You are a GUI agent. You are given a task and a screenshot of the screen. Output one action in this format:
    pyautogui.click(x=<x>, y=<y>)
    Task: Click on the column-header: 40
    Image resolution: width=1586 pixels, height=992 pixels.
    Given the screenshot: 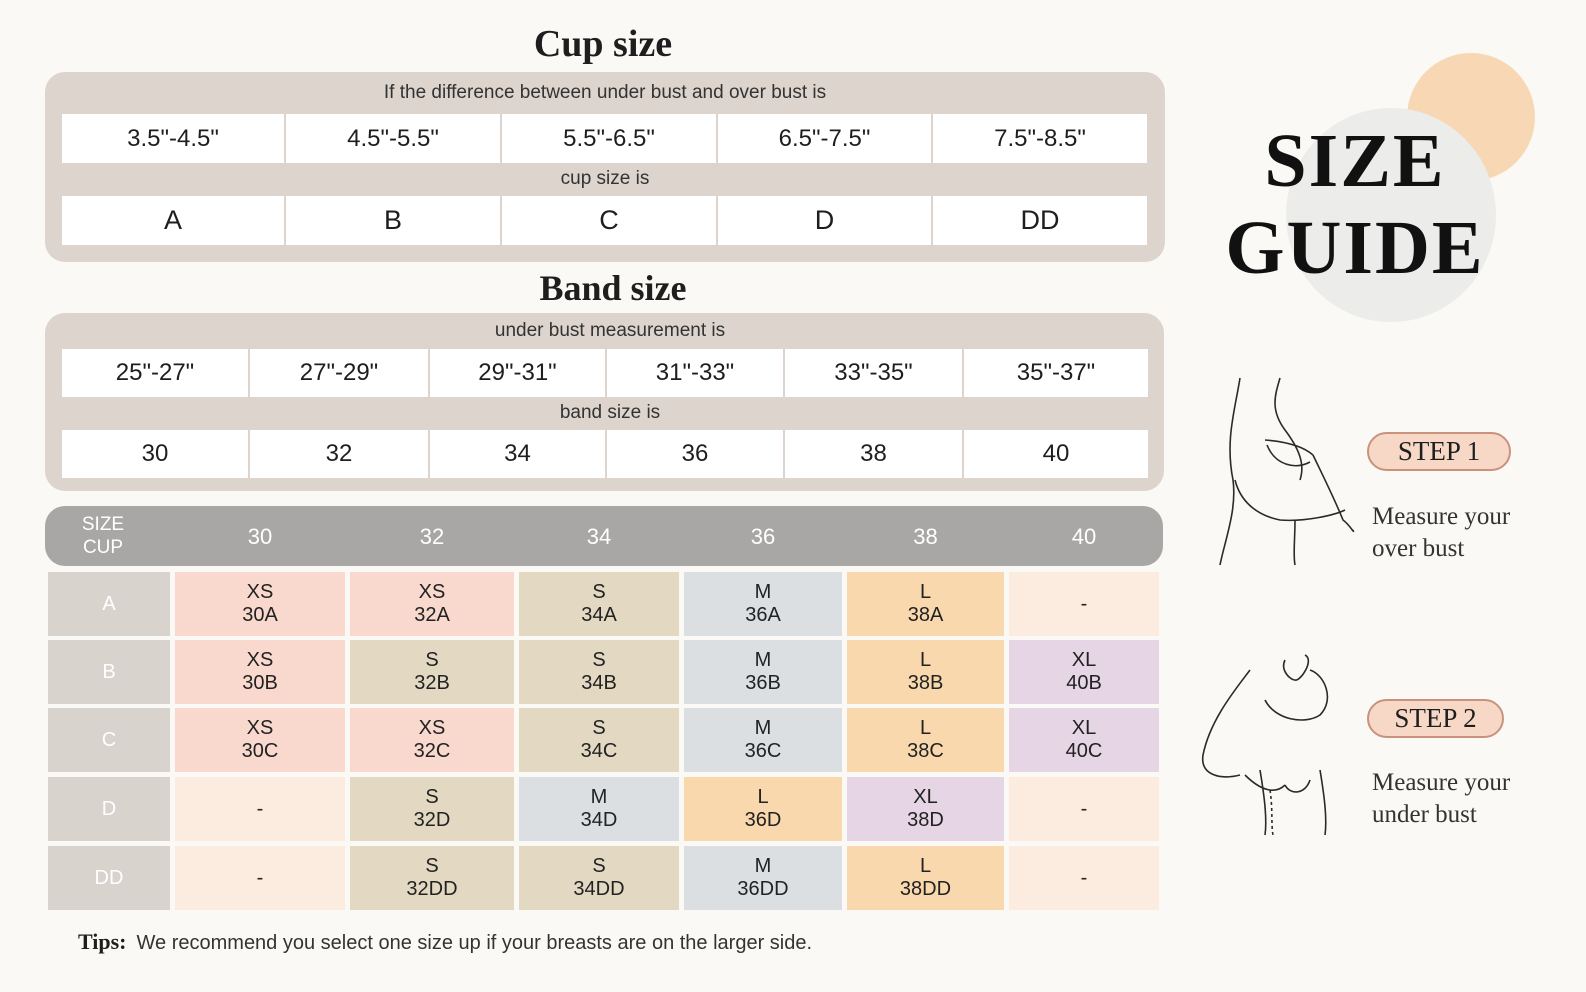 What is the action you would take?
    pyautogui.click(x=1084, y=536)
    